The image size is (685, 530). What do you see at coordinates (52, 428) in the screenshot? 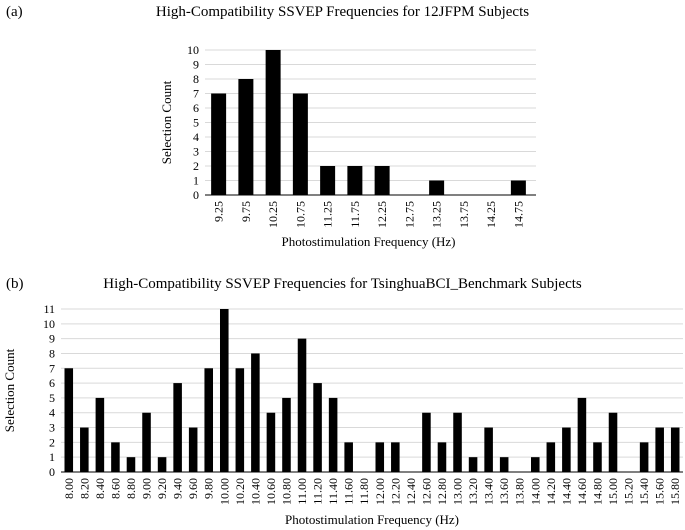
I see `b-y-tick-label: 3` at bounding box center [52, 428].